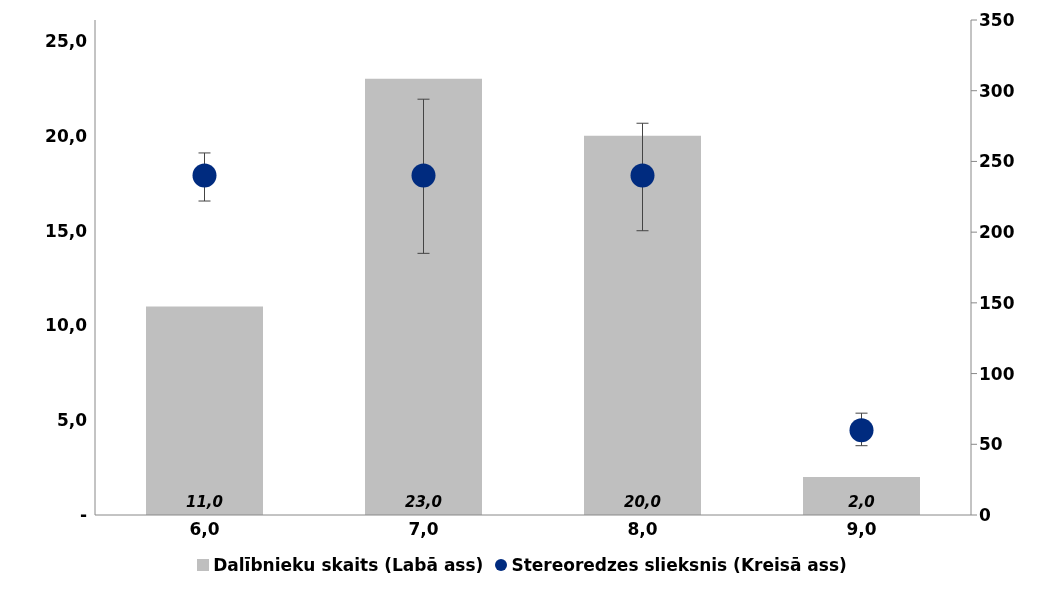 The image size is (1044, 593). I want to click on y2-tick-label: 300, so click(997, 90).